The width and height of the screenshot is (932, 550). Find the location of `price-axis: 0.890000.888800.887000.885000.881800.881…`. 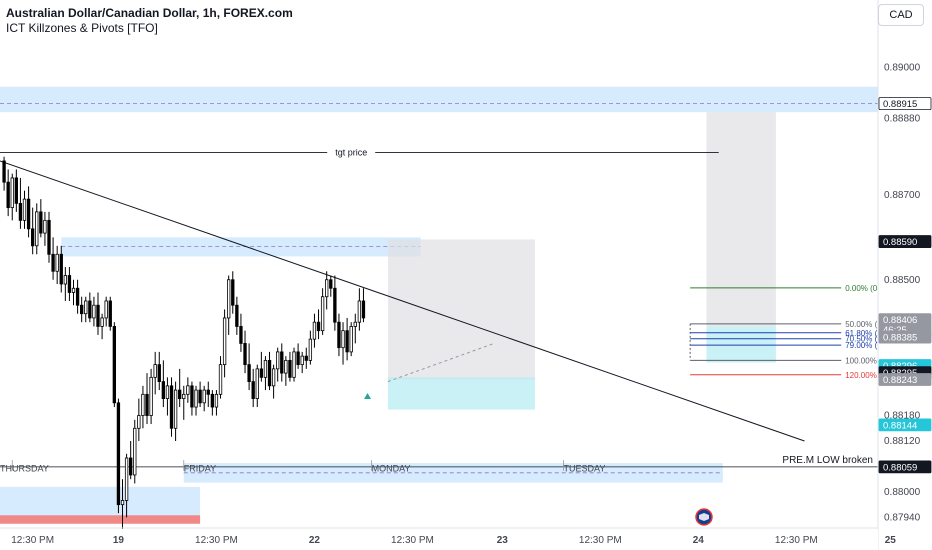

price-axis: 0.890000.888800.887000.885000.881800.881… is located at coordinates (904, 275).